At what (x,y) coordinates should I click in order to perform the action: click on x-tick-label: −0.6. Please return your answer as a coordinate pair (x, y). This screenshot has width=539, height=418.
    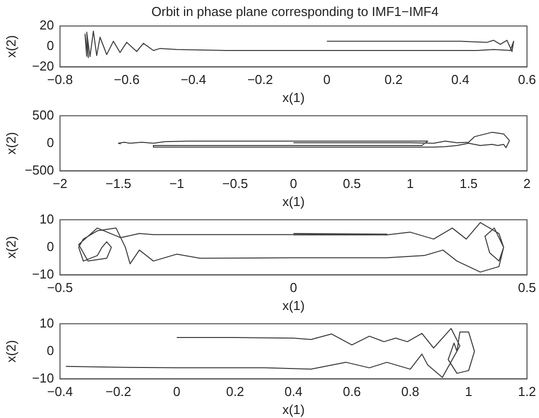
    Looking at the image, I should click on (127, 80).